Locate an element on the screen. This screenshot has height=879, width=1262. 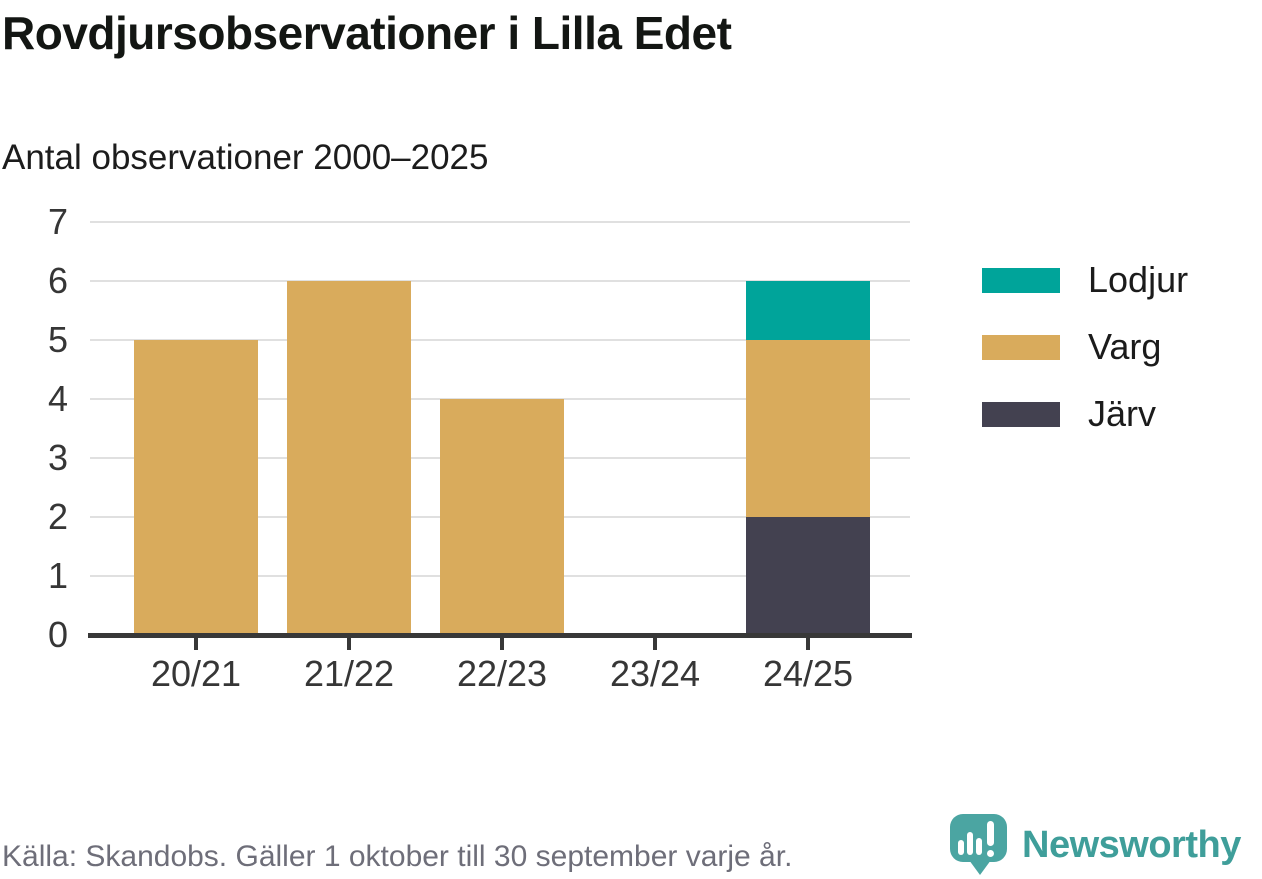
x-tick-label: 22/23 is located at coordinates (502, 673).